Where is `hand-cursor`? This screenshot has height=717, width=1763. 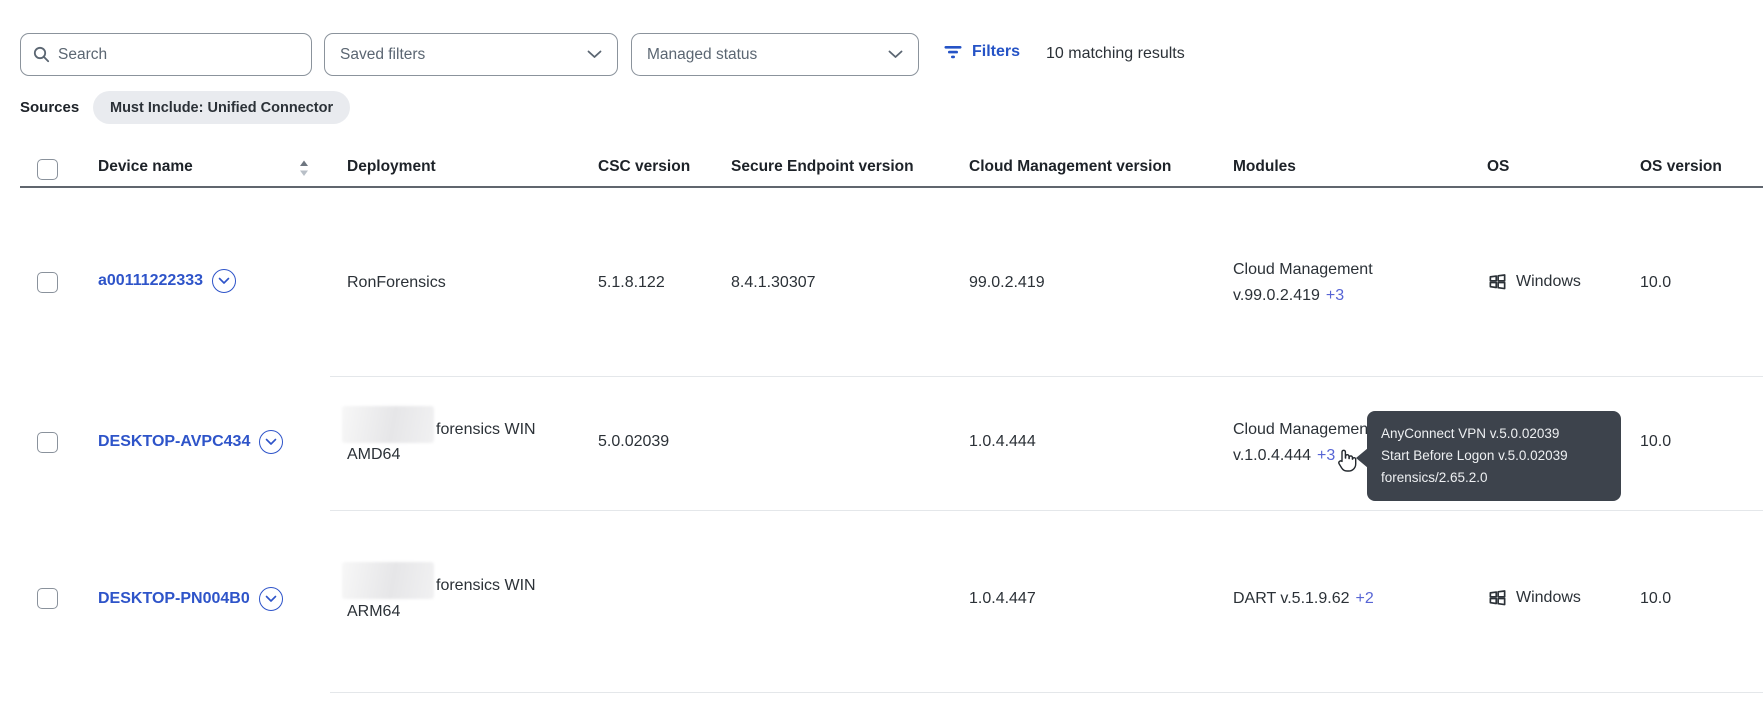
hand-cursor is located at coordinates (1345, 462).